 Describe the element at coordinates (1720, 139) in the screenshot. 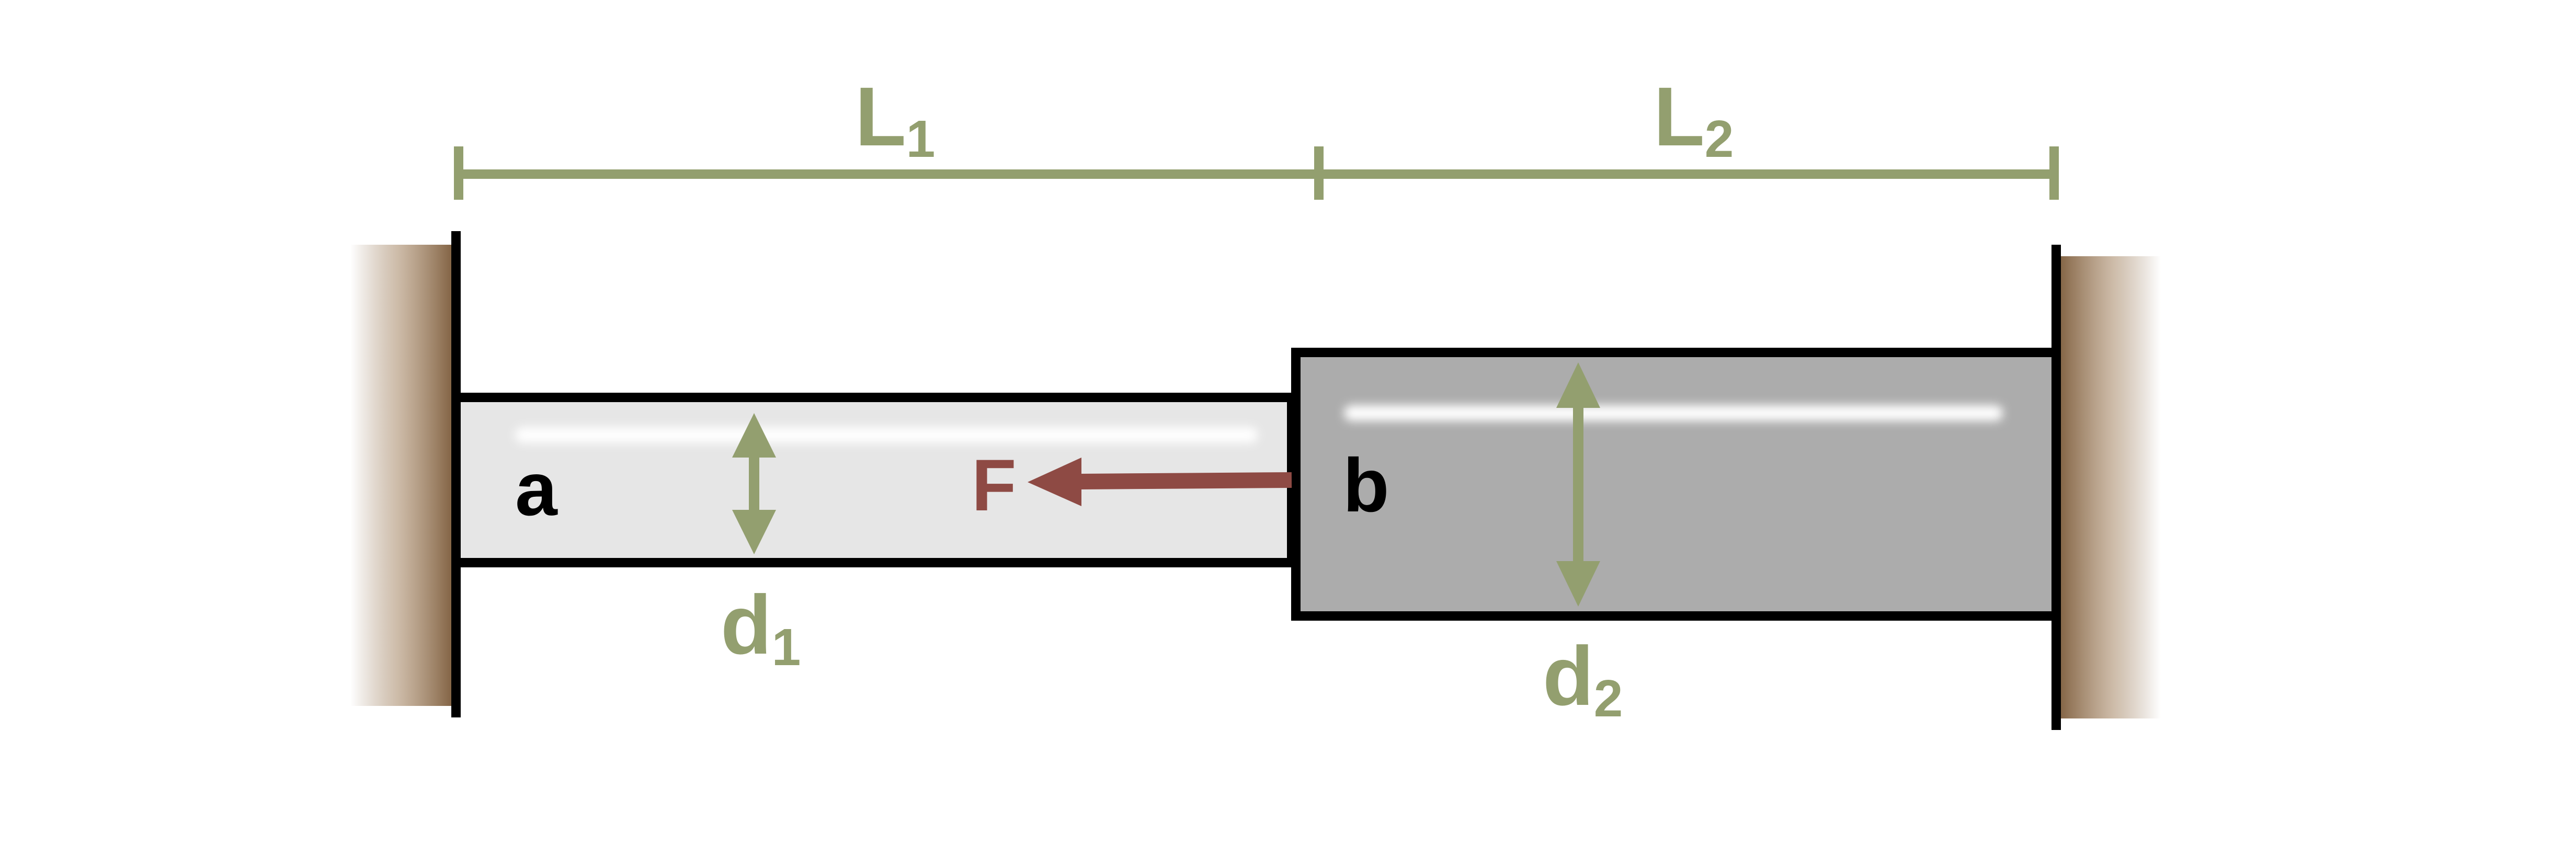

I see `length-label-L2-sub: 2` at that location.